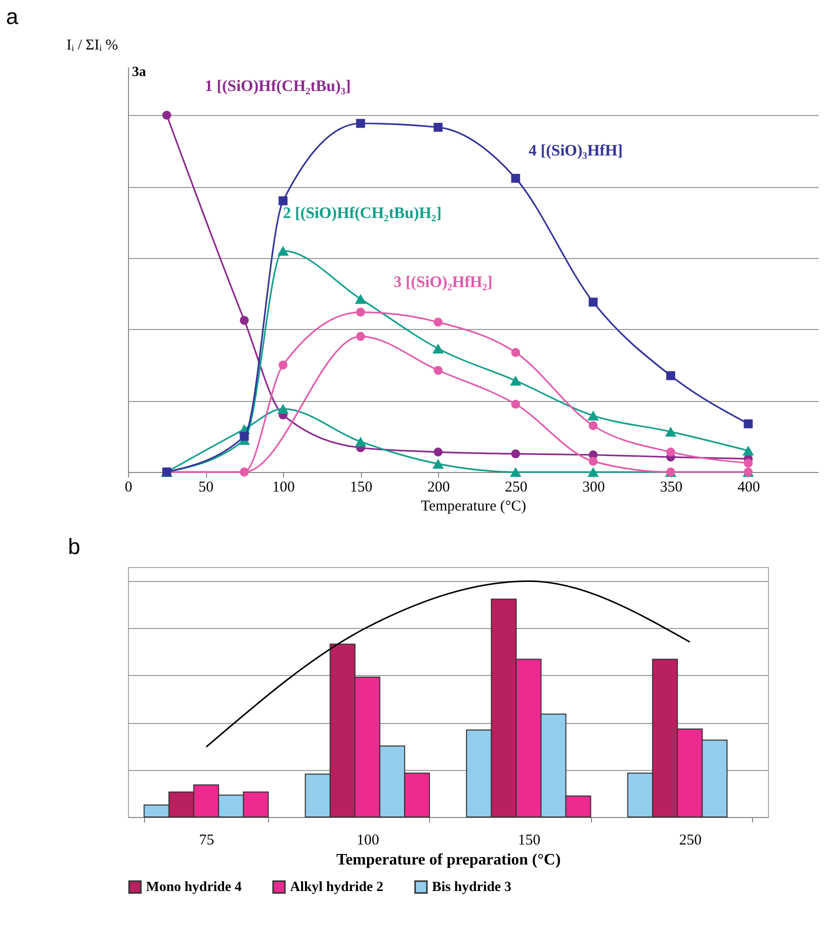  What do you see at coordinates (128, 488) in the screenshot?
I see `x-tick-label: 0` at bounding box center [128, 488].